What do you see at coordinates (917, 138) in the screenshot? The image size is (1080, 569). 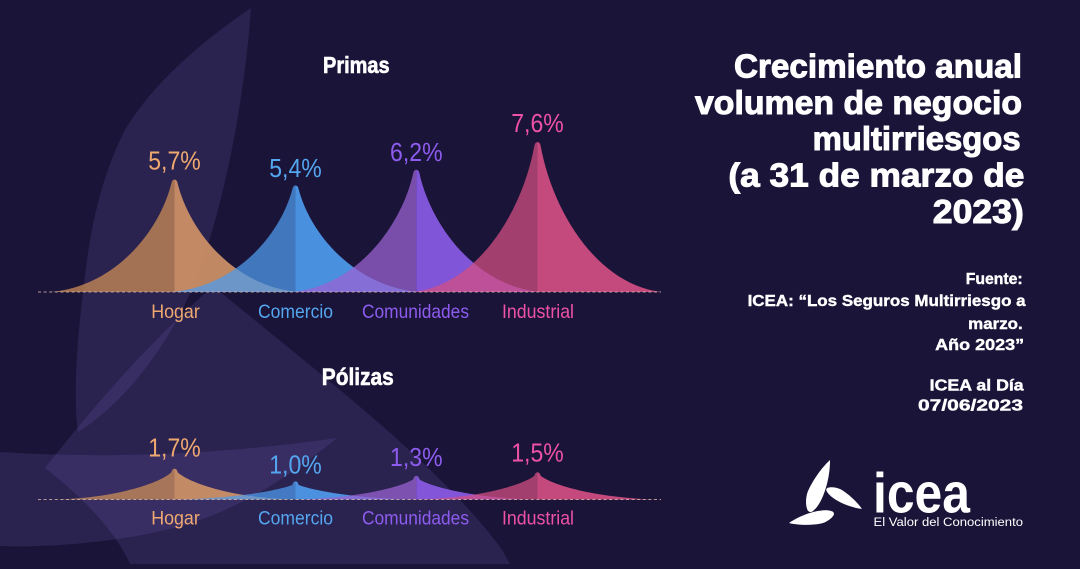 I see `svg-text: multirriesgos` at bounding box center [917, 138].